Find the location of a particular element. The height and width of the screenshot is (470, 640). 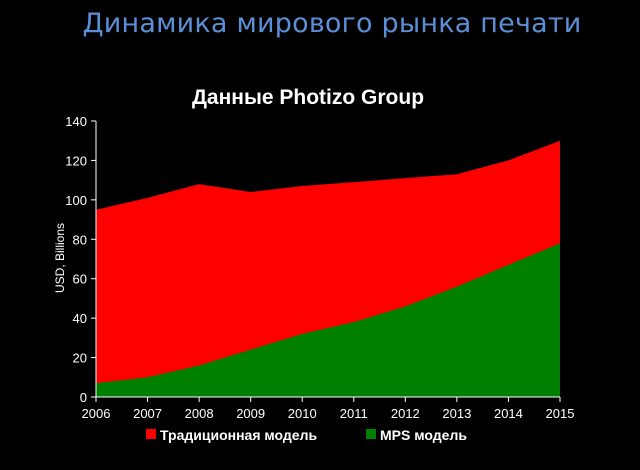

y-tick-label: 0 is located at coordinates (83, 397).